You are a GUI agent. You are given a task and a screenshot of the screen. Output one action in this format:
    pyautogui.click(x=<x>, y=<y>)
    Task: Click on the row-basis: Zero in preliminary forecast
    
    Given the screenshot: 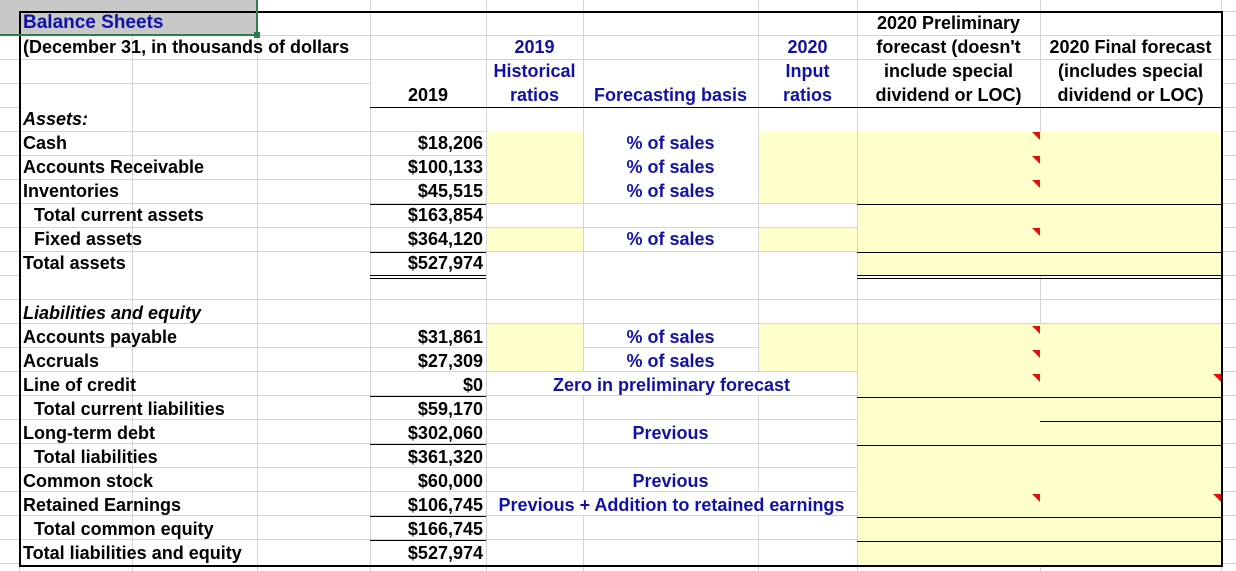 What is the action you would take?
    pyautogui.click(x=671, y=385)
    